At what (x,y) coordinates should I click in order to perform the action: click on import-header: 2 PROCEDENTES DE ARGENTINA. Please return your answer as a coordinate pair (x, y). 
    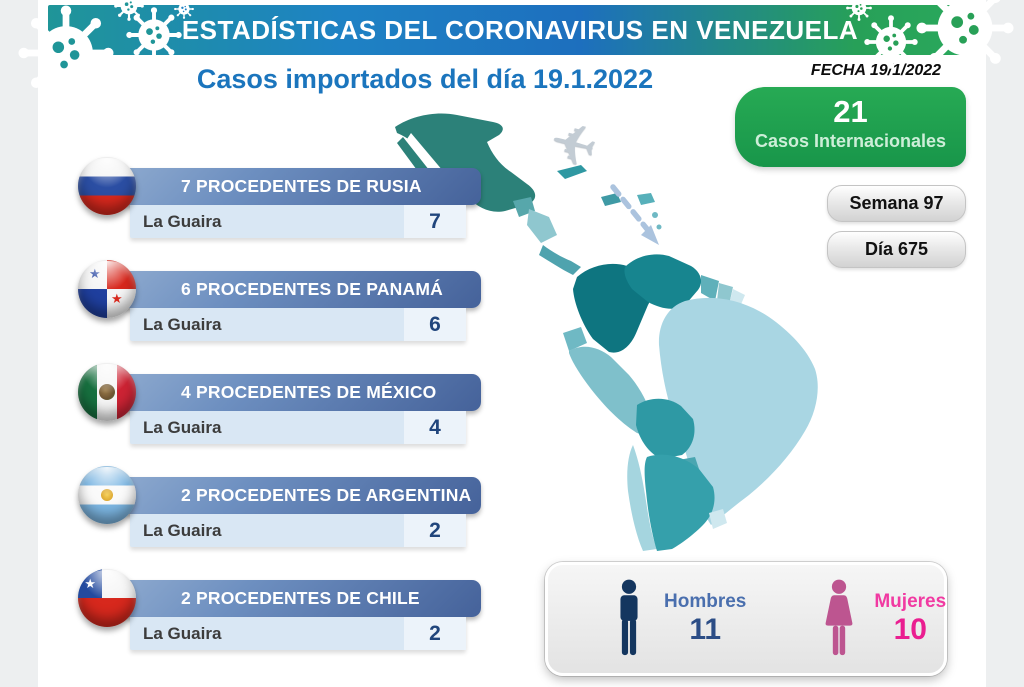
    Looking at the image, I should click on (288, 495).